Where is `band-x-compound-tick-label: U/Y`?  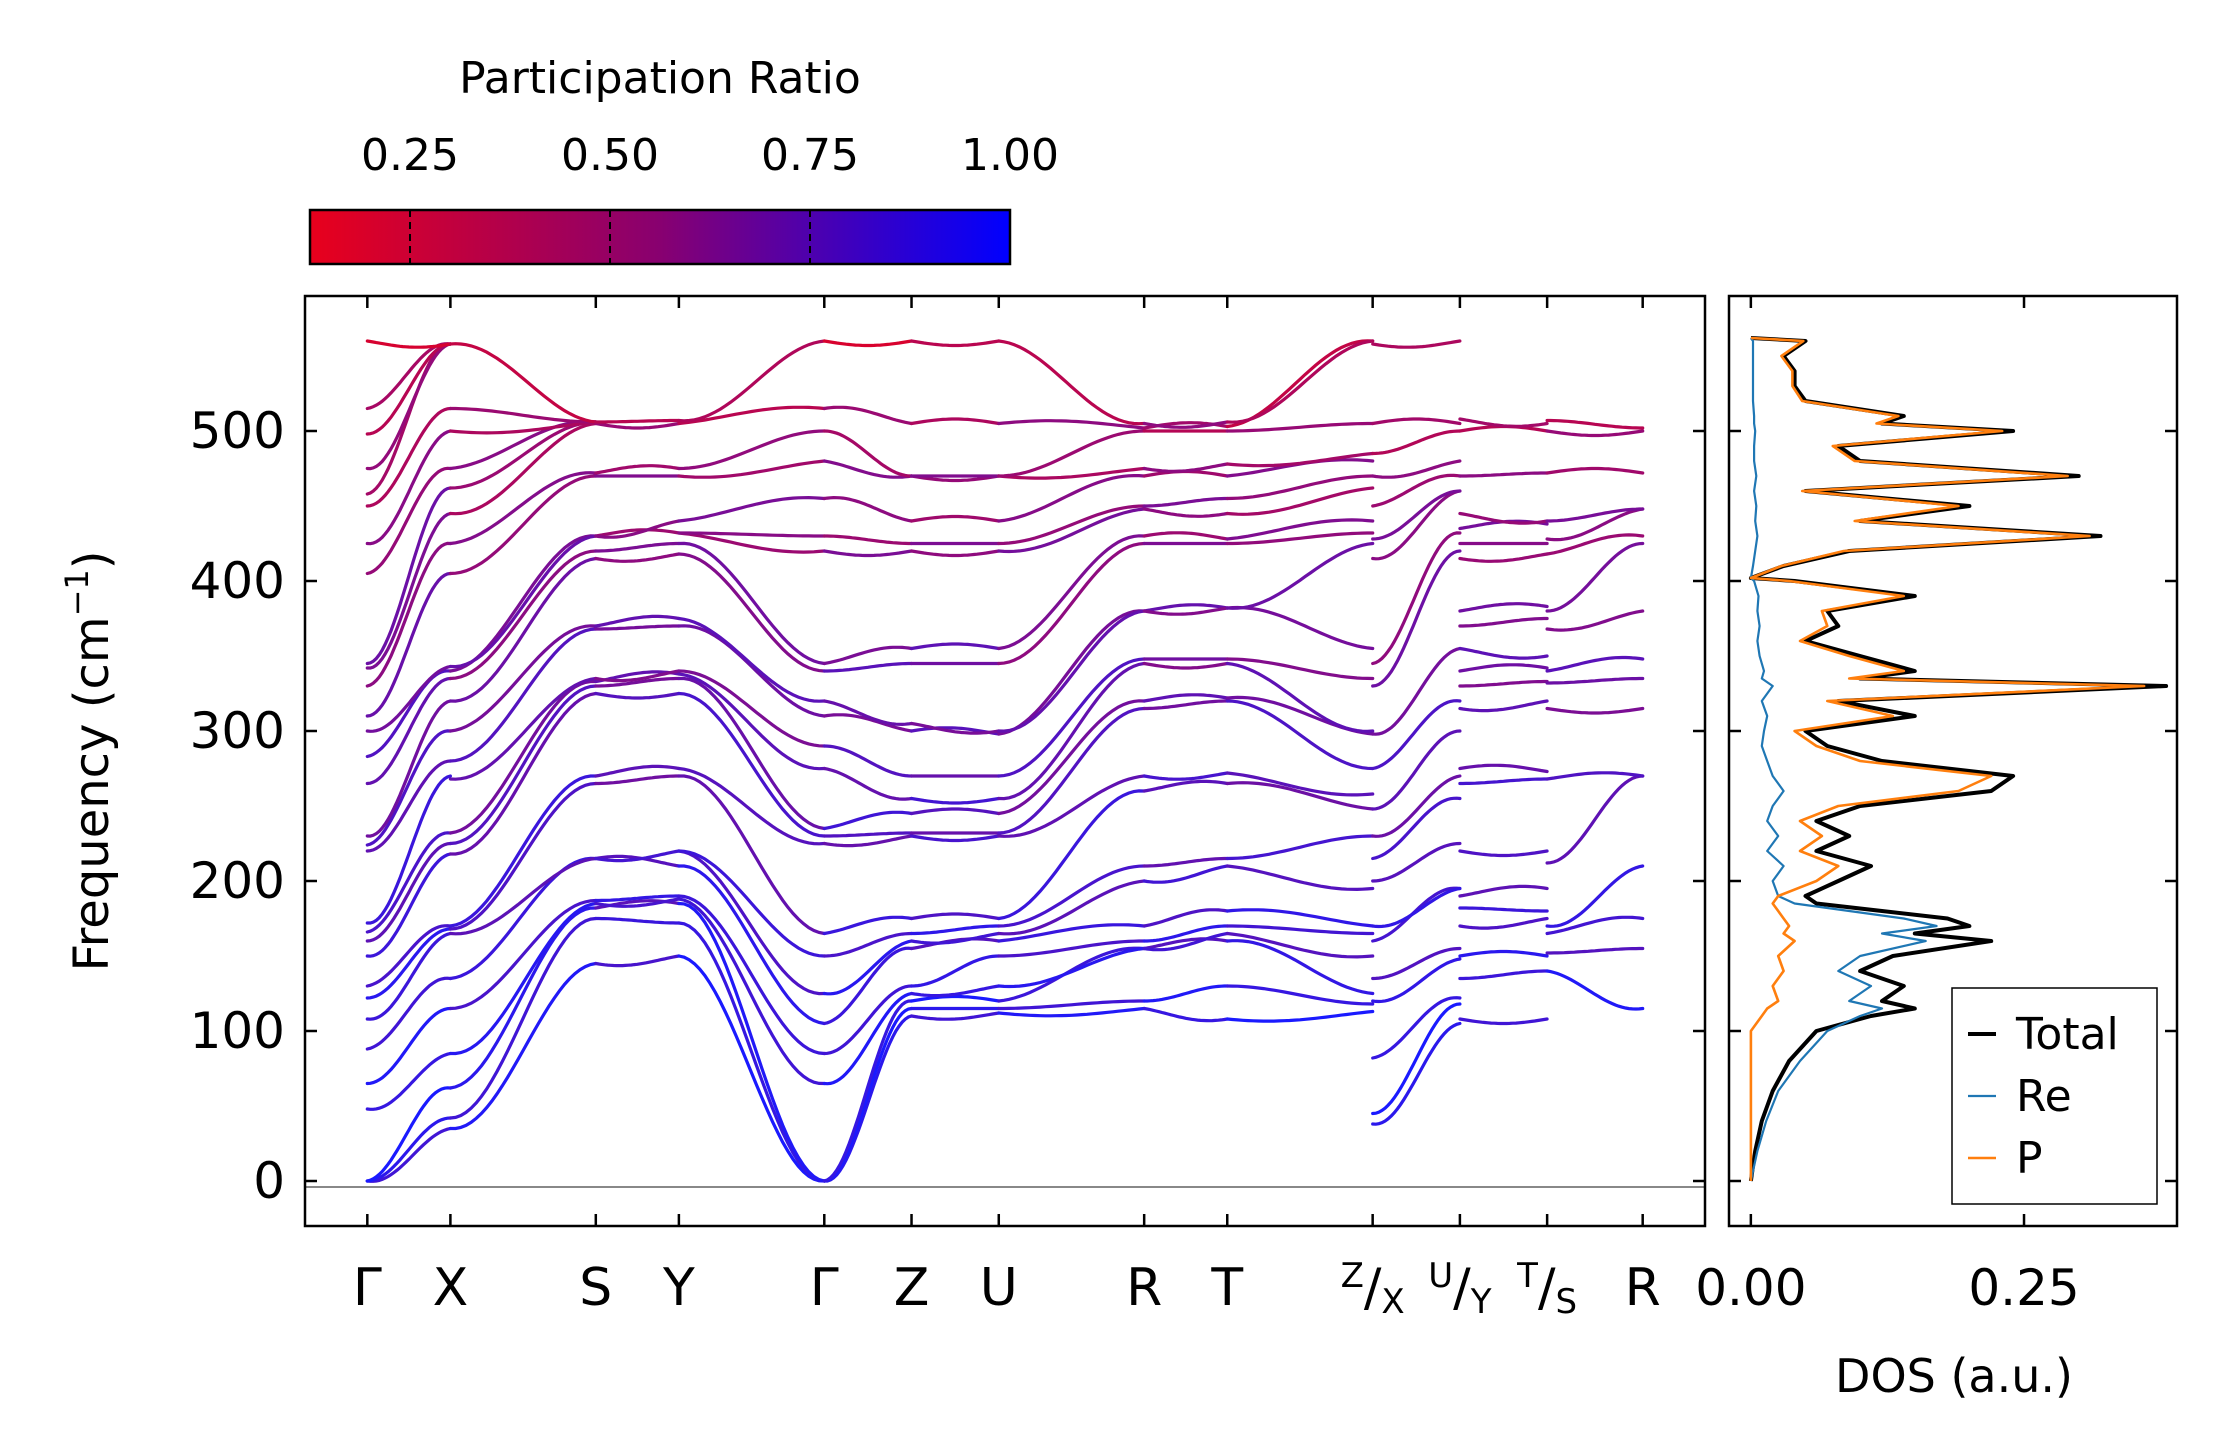 band-x-compound-tick-label: U/Y is located at coordinates (1459, 1289).